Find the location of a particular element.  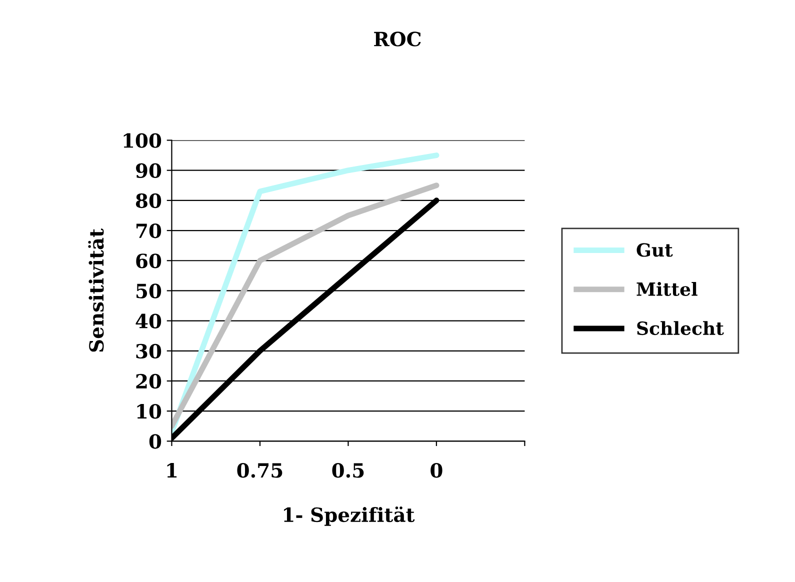

y-tick-label: 80 is located at coordinates (149, 200).